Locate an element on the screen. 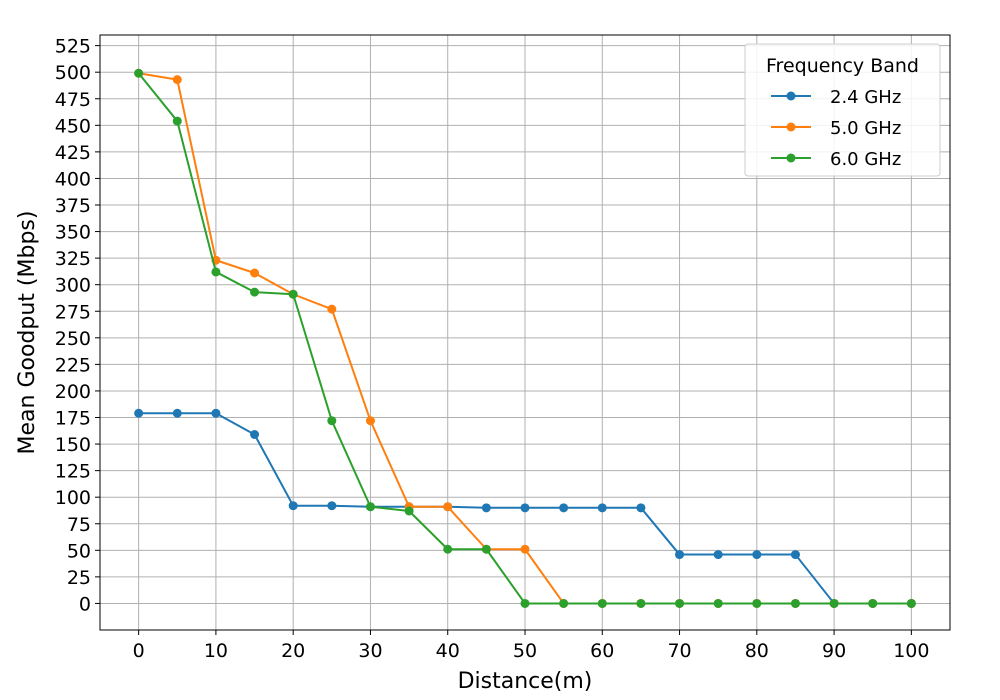 This screenshot has width=1000, height=700. legend-items: 2.4 GHz 5.0 GHz 6.0 GHz is located at coordinates (836, 128).